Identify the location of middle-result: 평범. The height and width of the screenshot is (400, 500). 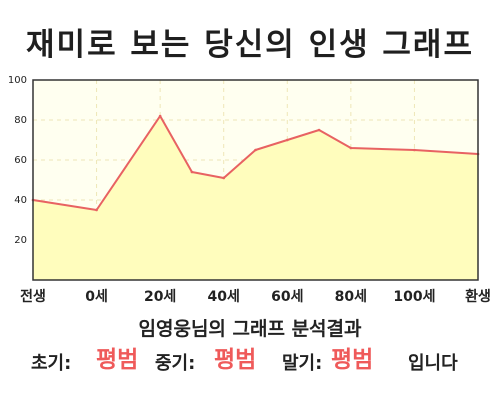
(235, 360).